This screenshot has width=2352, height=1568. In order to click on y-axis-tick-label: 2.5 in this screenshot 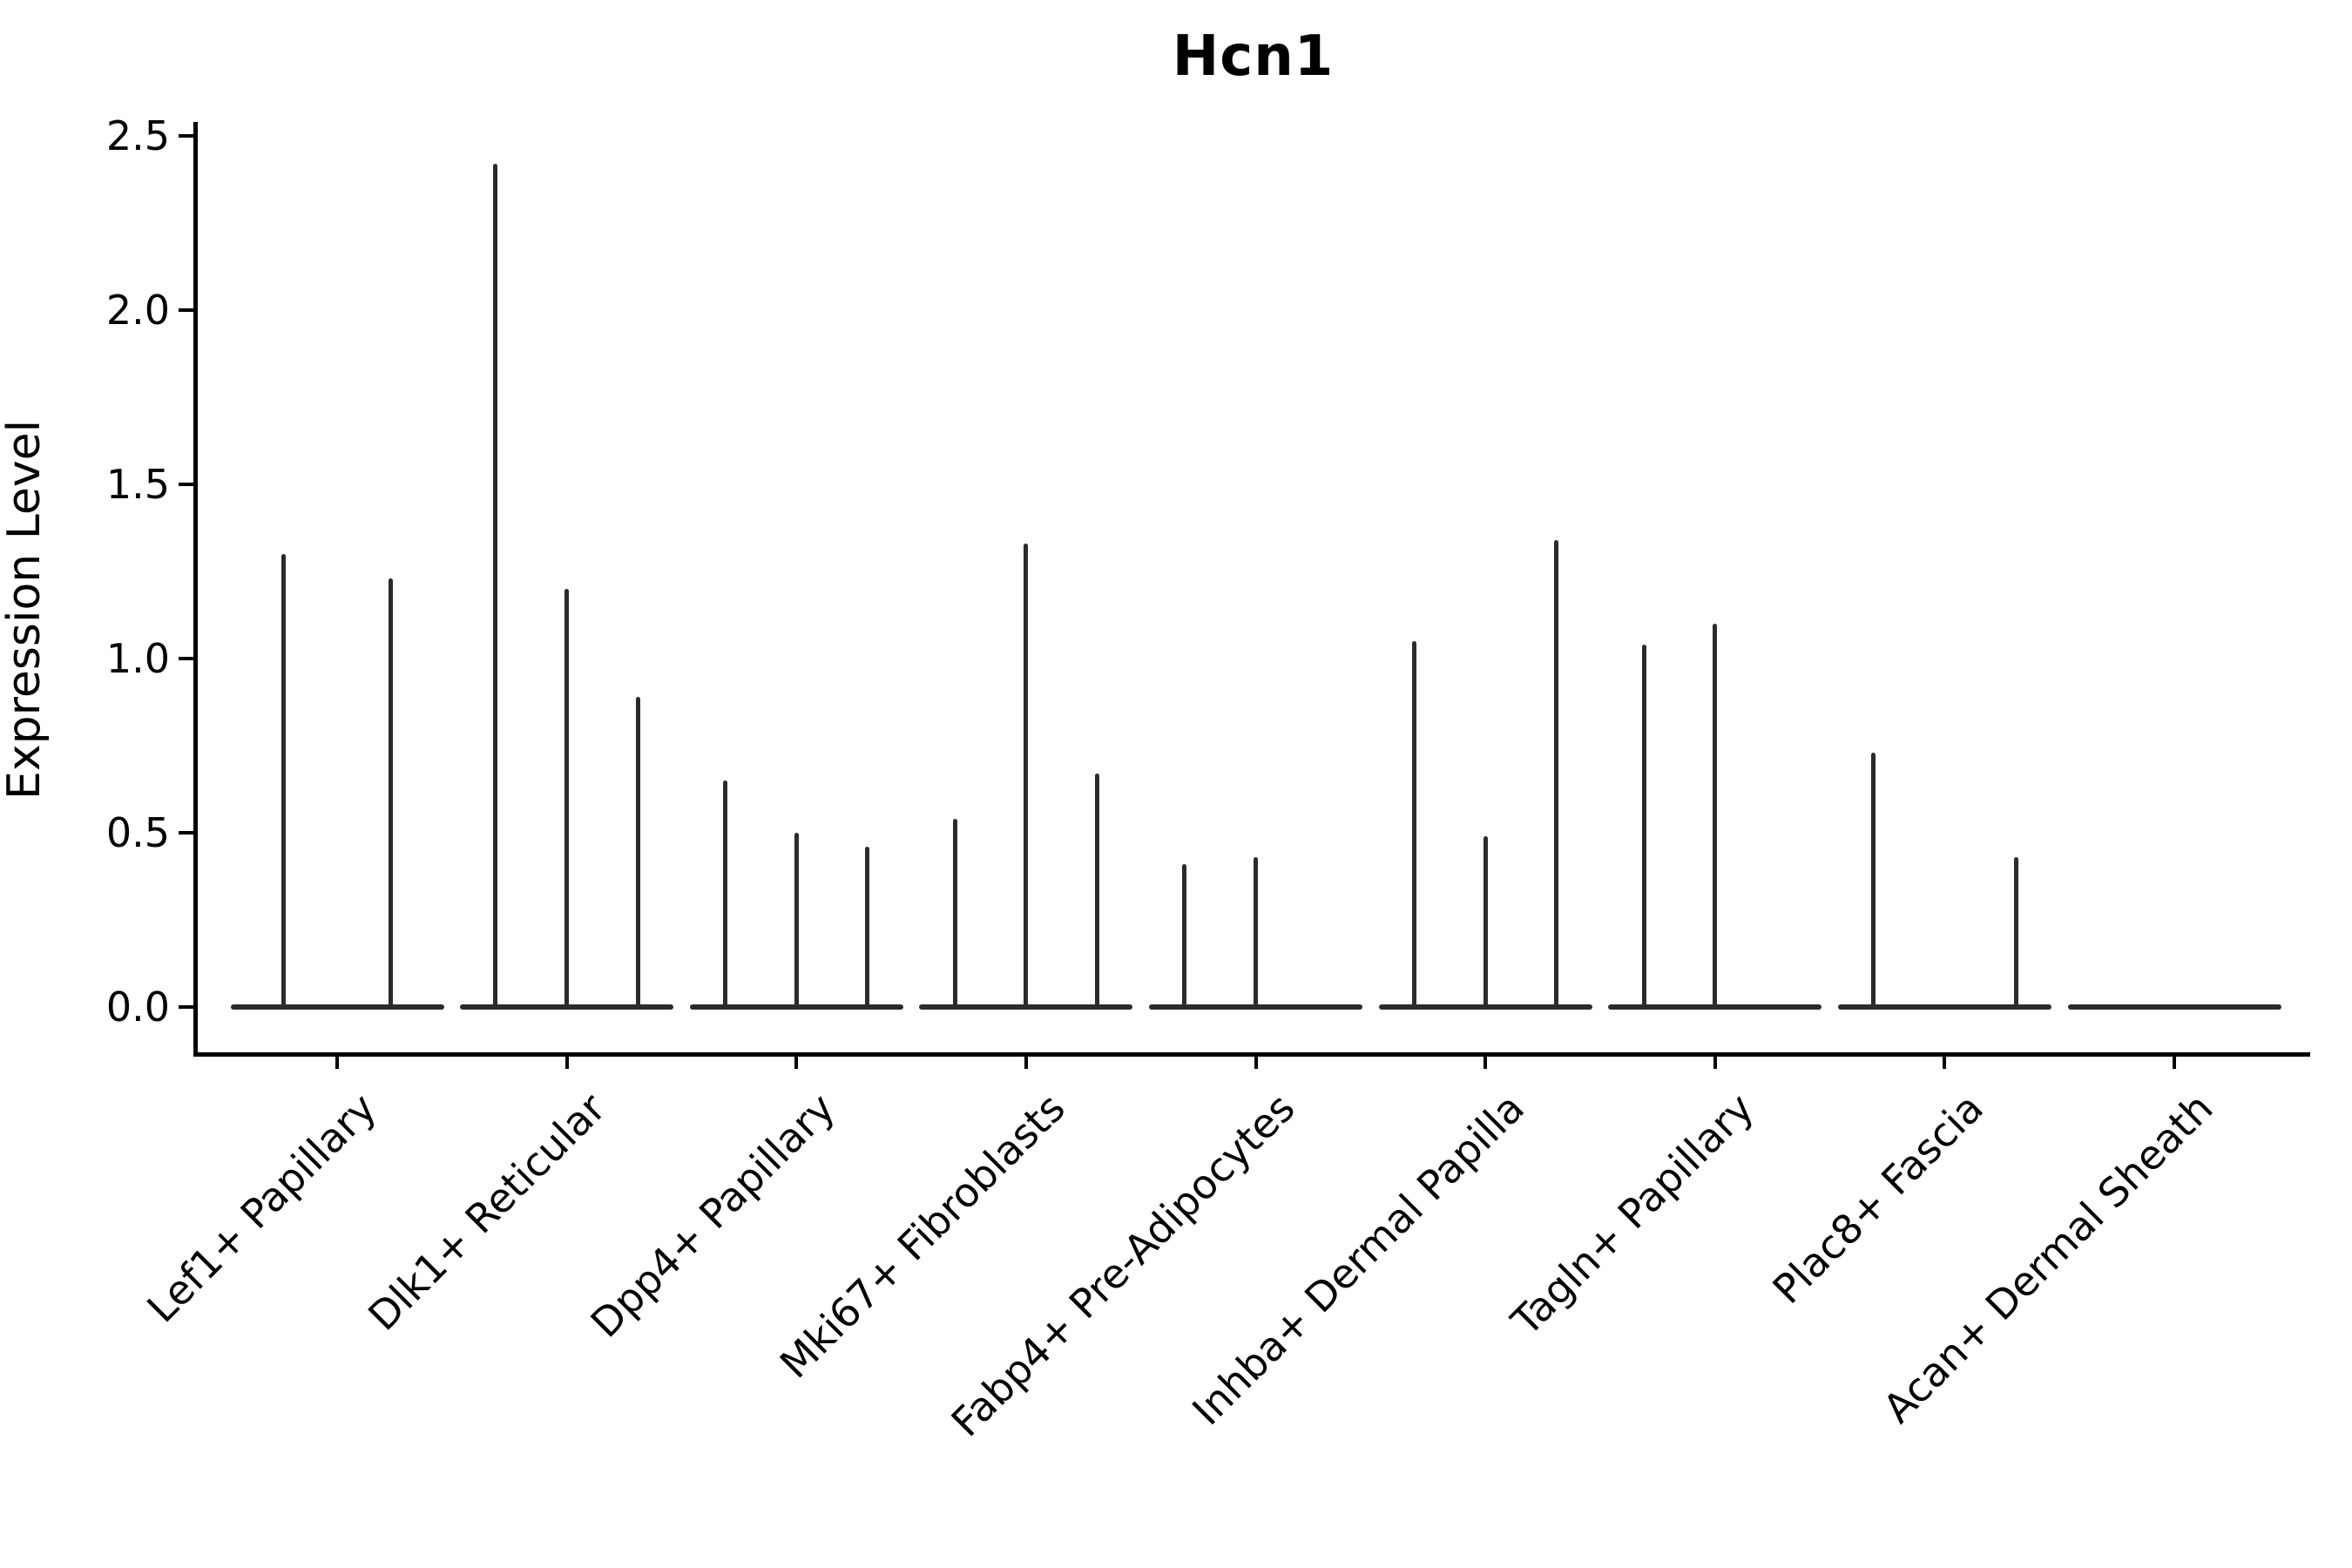, I will do `click(137, 135)`.